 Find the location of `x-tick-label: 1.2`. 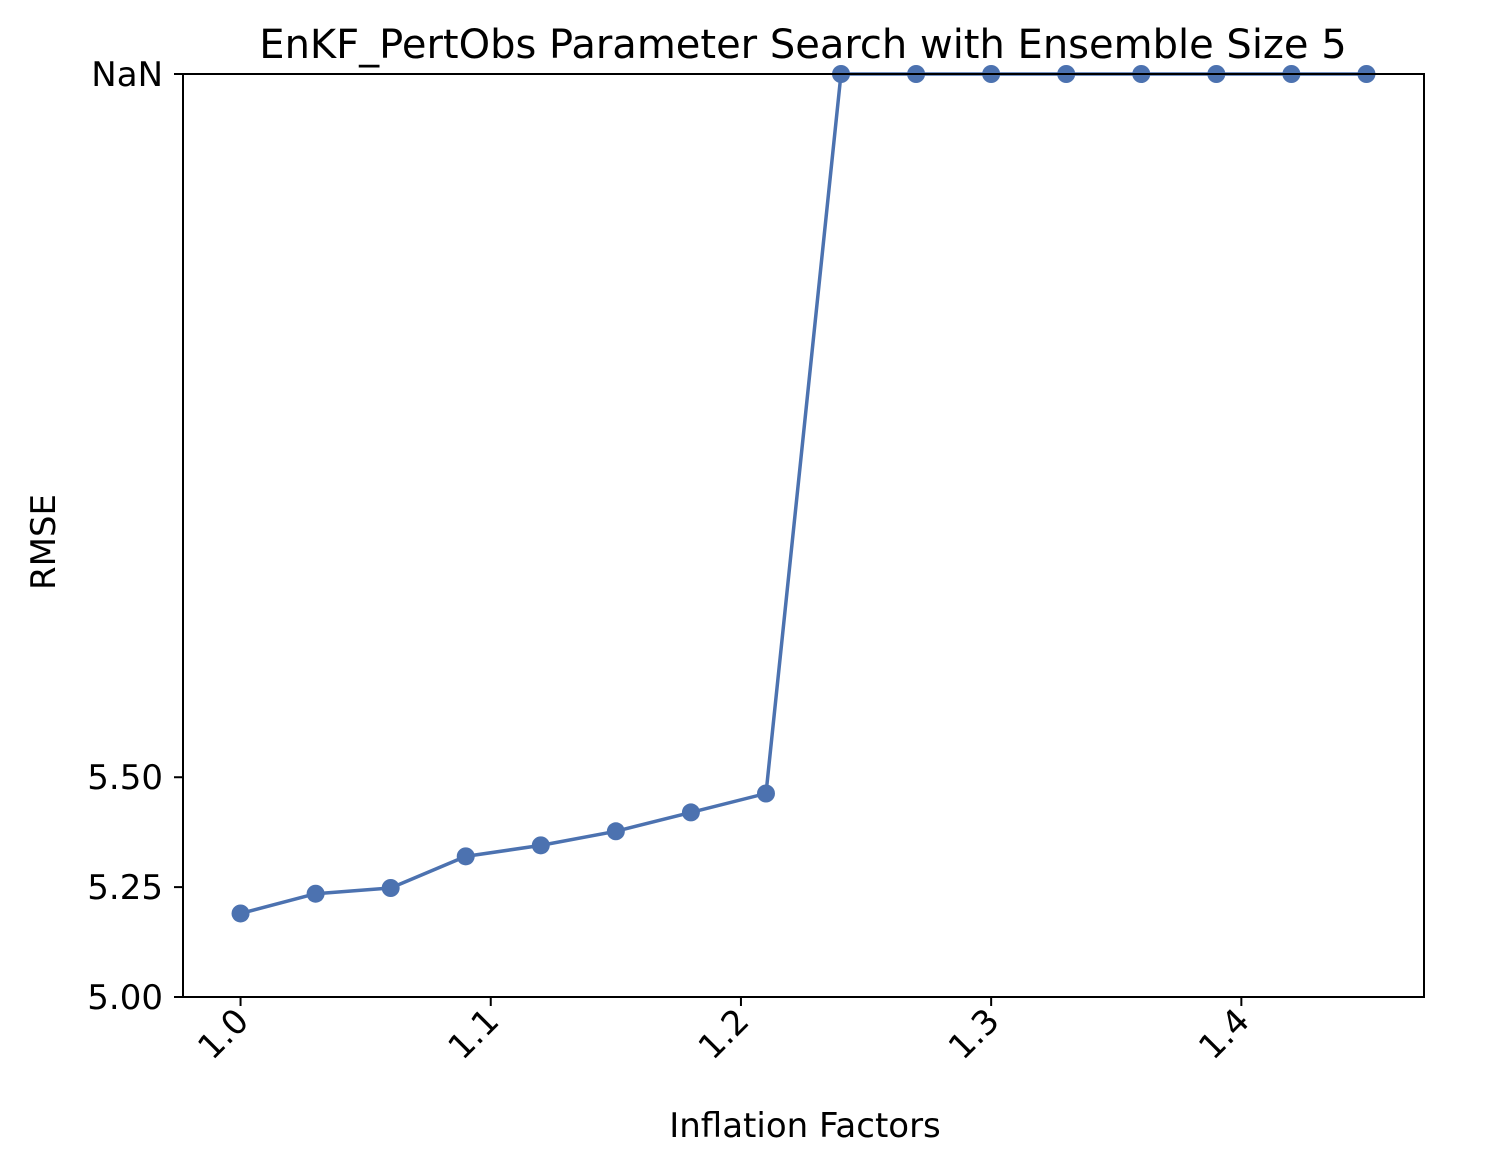

x-tick-label: 1.2 is located at coordinates (724, 1034).